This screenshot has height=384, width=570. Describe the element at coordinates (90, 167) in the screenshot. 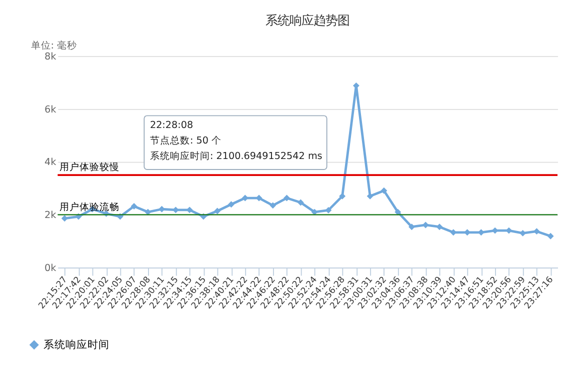

I see `ref-line-label: 用户体验较慢` at that location.